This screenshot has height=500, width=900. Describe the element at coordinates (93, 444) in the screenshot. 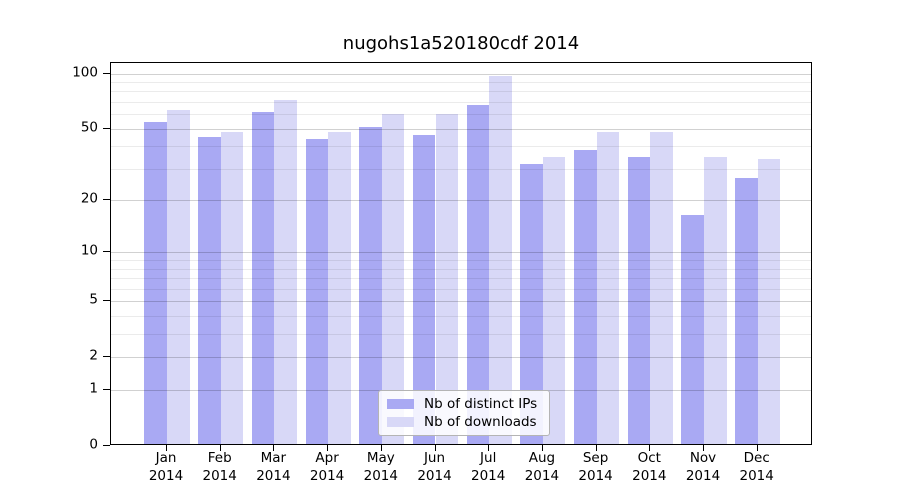

I see `y-tick-label-0: 0` at that location.